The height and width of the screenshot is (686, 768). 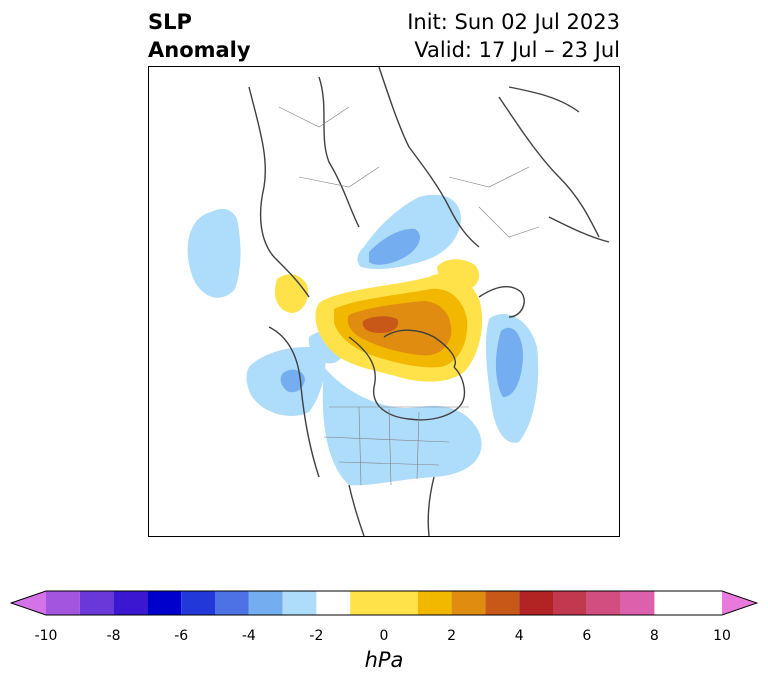 What do you see at coordinates (316, 636) in the screenshot?
I see `colorbar-tick-label: -2` at bounding box center [316, 636].